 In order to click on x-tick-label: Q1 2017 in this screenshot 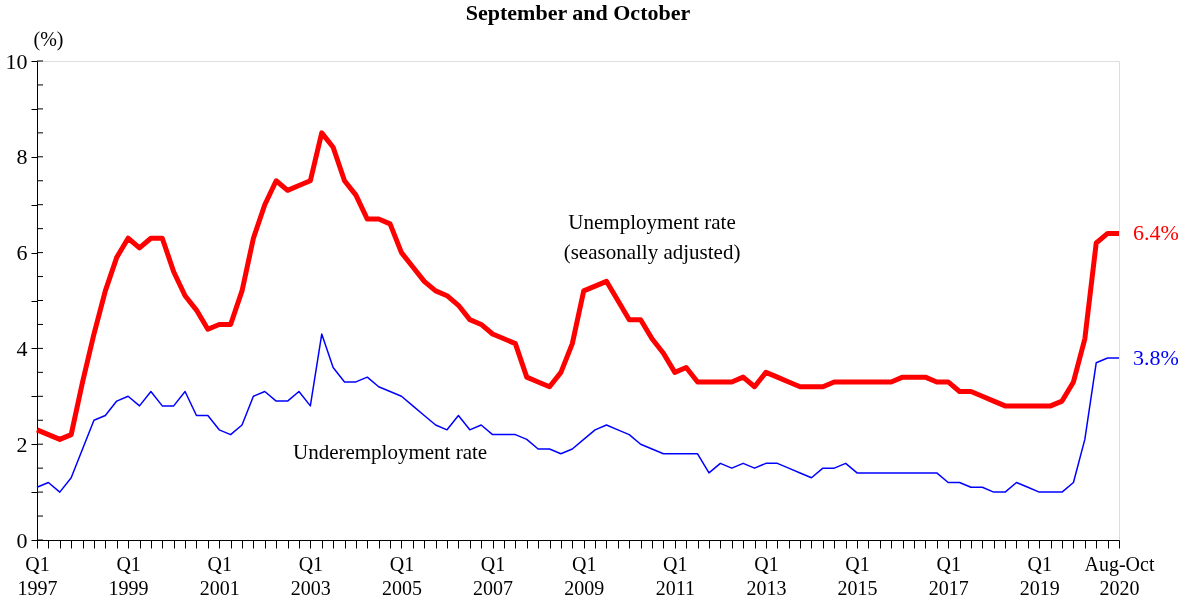, I will do `click(948, 575)`.